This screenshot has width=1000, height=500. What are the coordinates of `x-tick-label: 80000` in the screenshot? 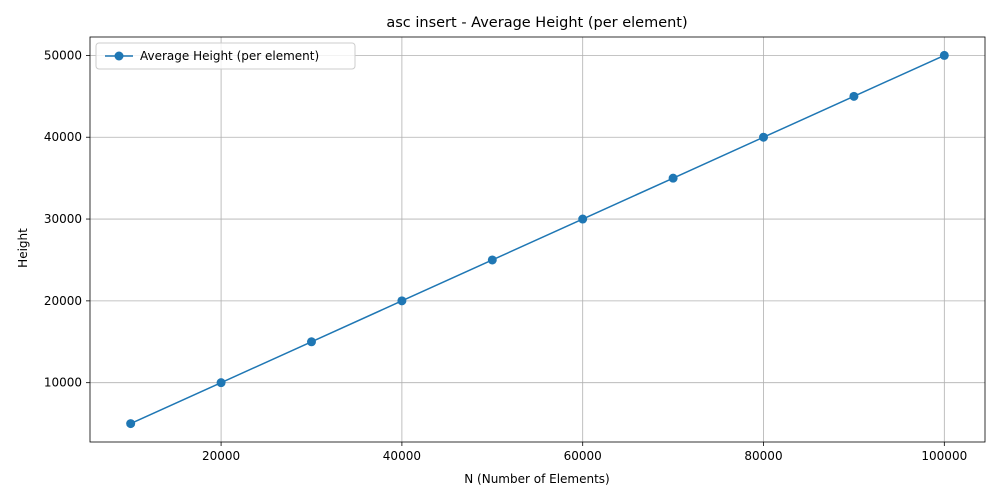 It's located at (763, 456).